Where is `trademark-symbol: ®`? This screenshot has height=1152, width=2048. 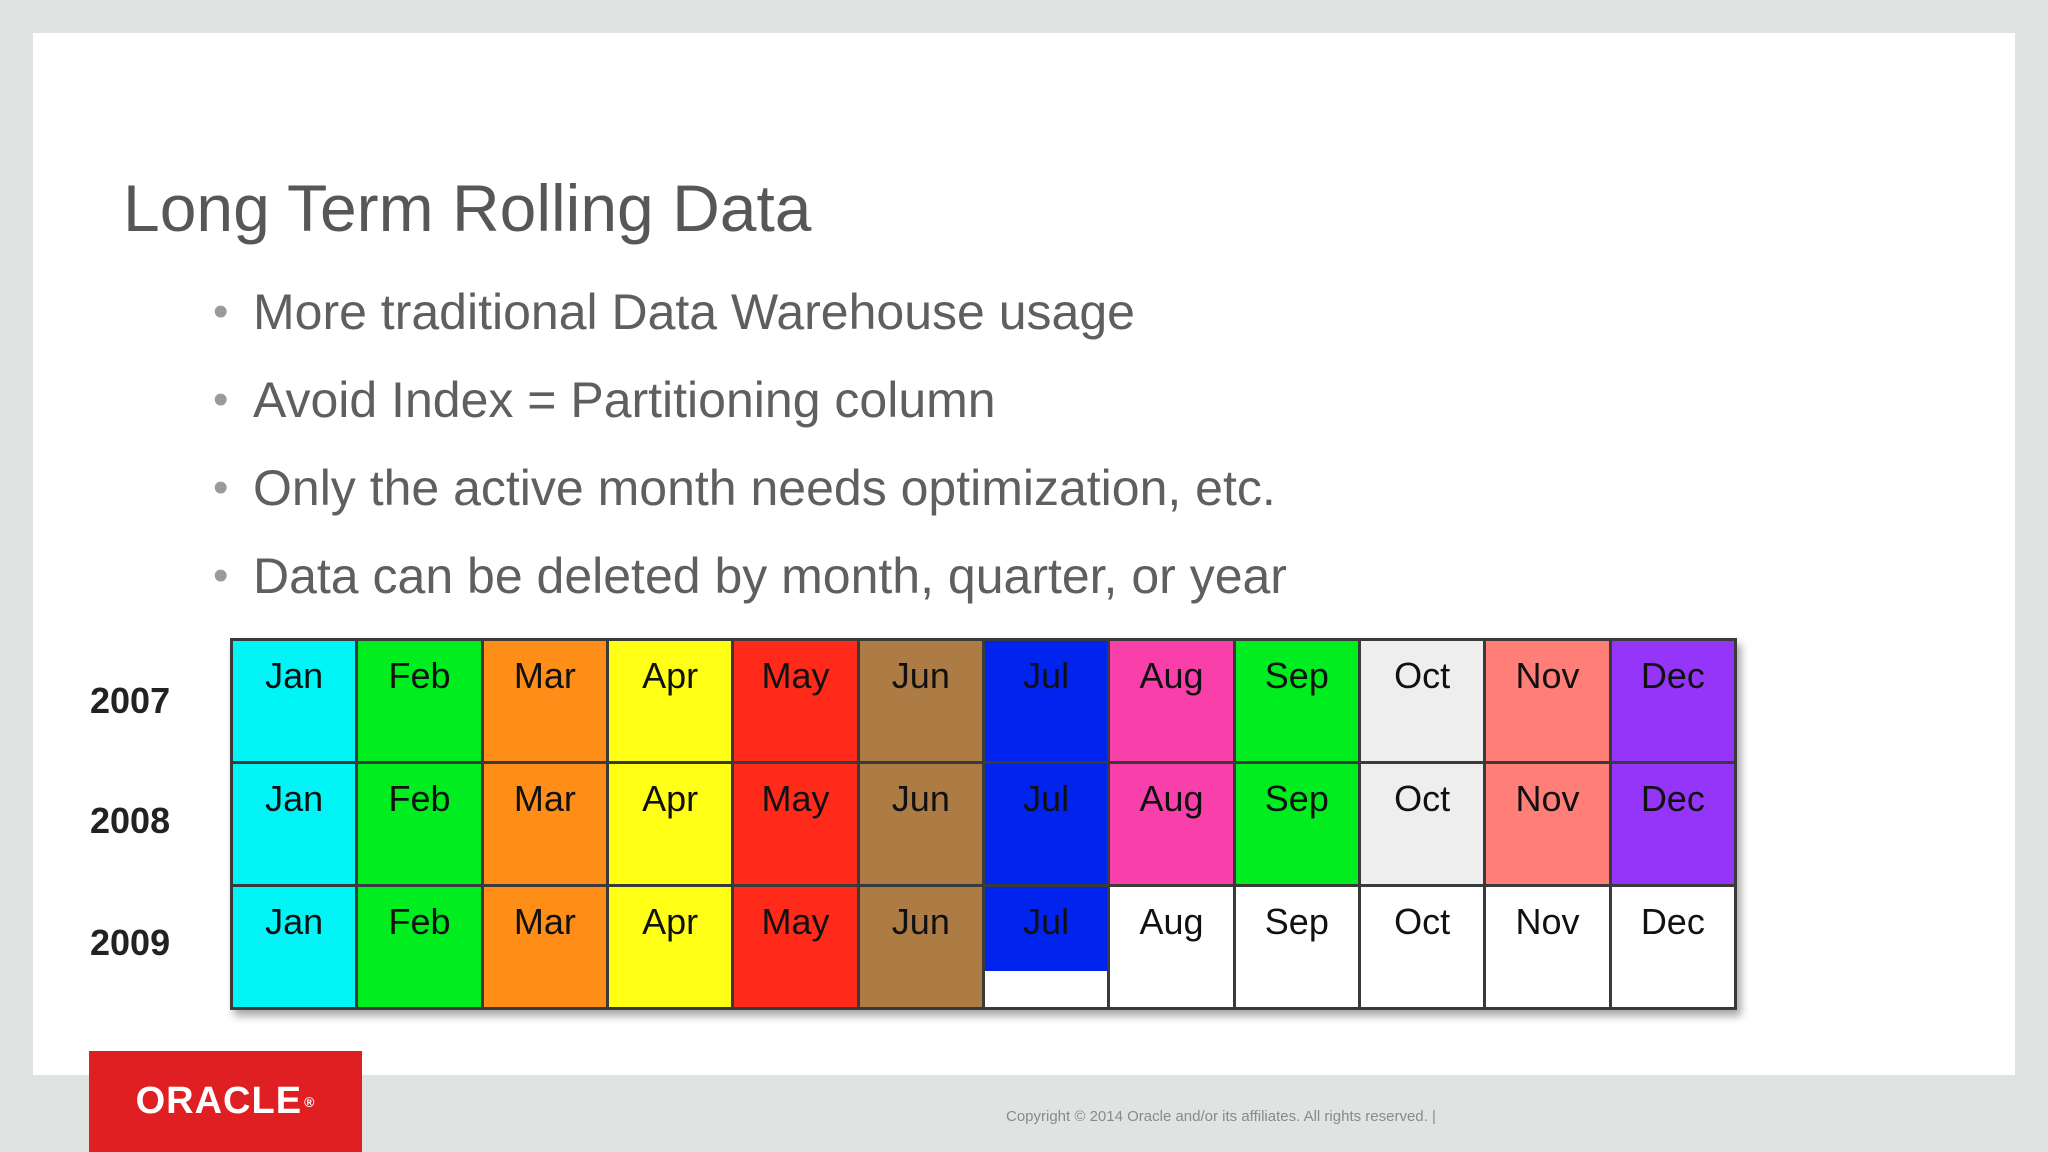
trademark-symbol: ® is located at coordinates (310, 1101).